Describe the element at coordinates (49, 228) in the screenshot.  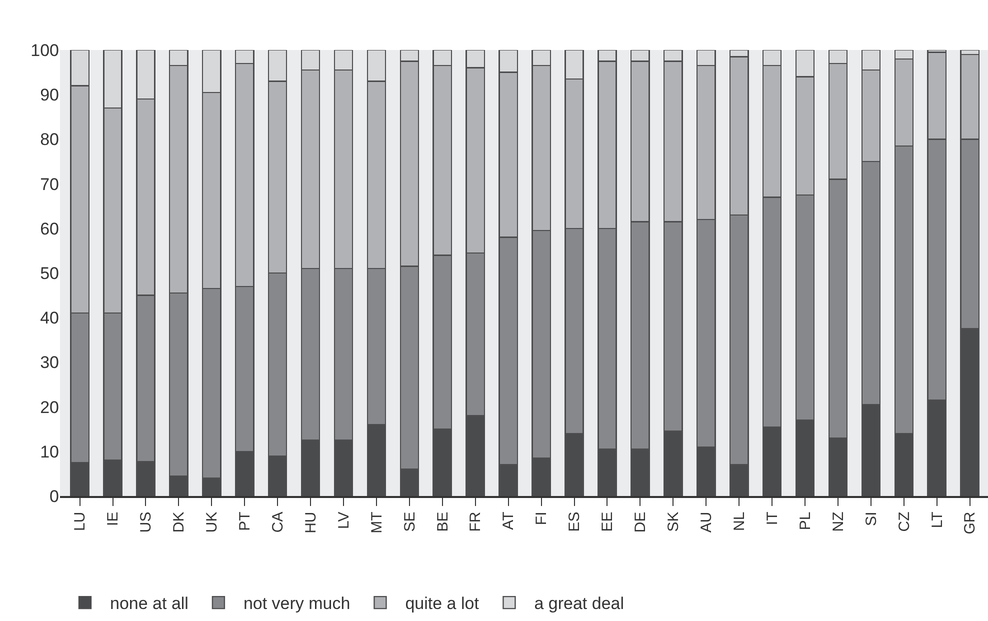
I see `y-tick-label: 60` at that location.